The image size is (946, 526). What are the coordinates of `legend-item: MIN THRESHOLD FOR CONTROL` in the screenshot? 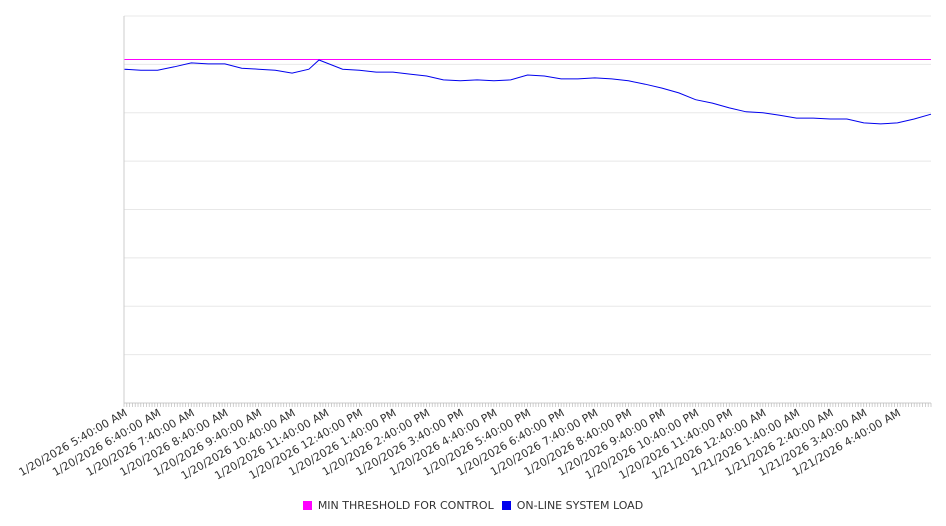 It's located at (398, 505).